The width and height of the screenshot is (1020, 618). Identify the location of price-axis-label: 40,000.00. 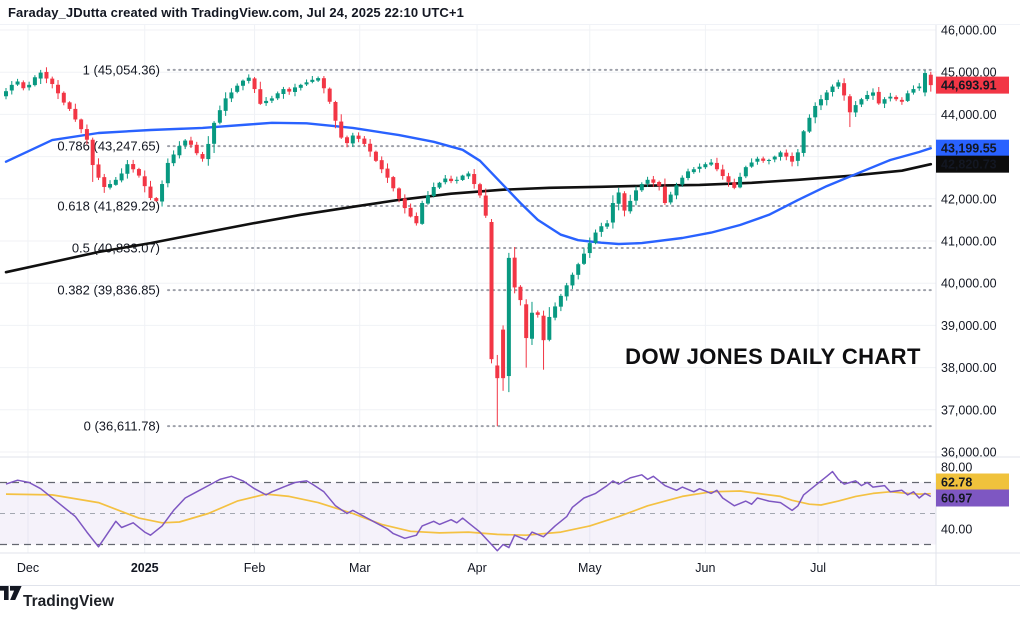
(969, 284).